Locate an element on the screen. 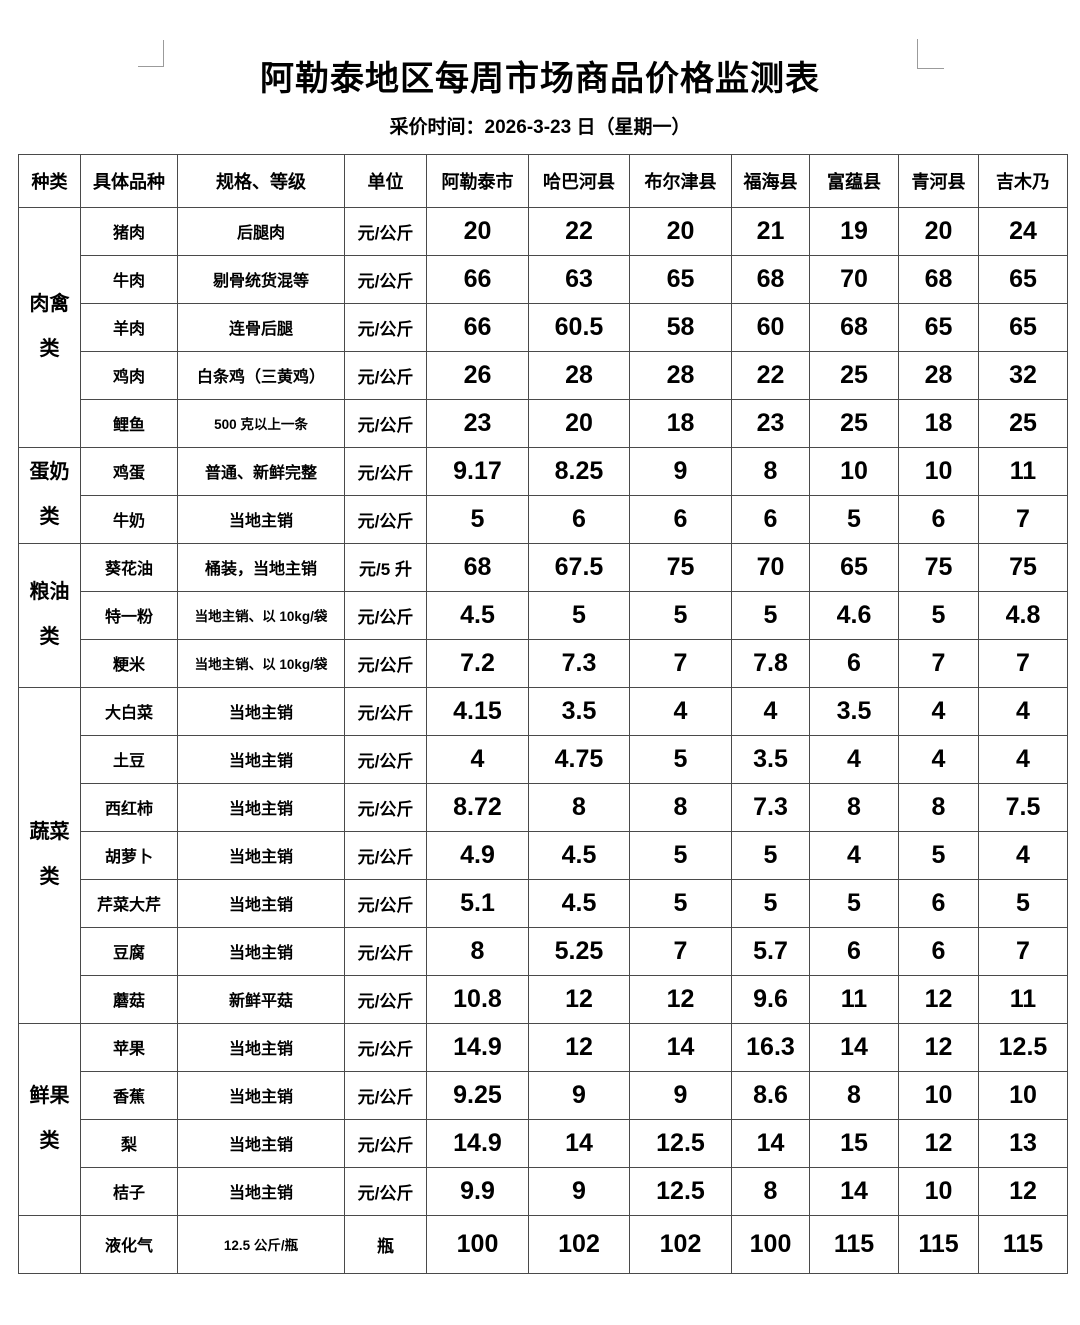 The width and height of the screenshot is (1080, 1325). price-cell: 60.5 is located at coordinates (579, 327).